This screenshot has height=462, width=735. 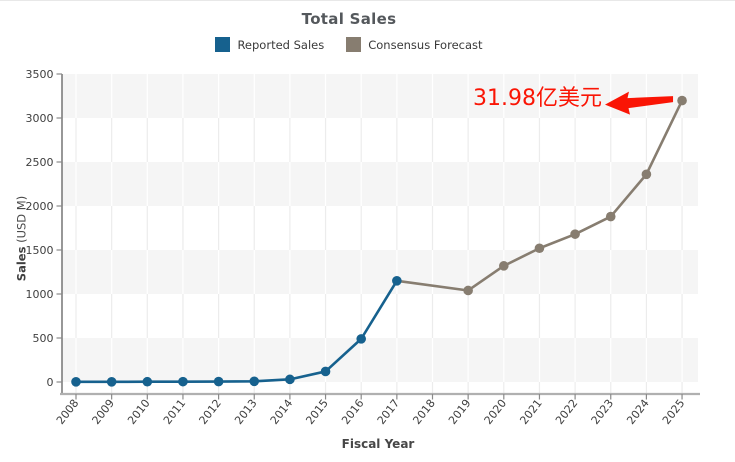 What do you see at coordinates (281, 44) in the screenshot?
I see `legend-label-reported-sales: Reported Sales` at bounding box center [281, 44].